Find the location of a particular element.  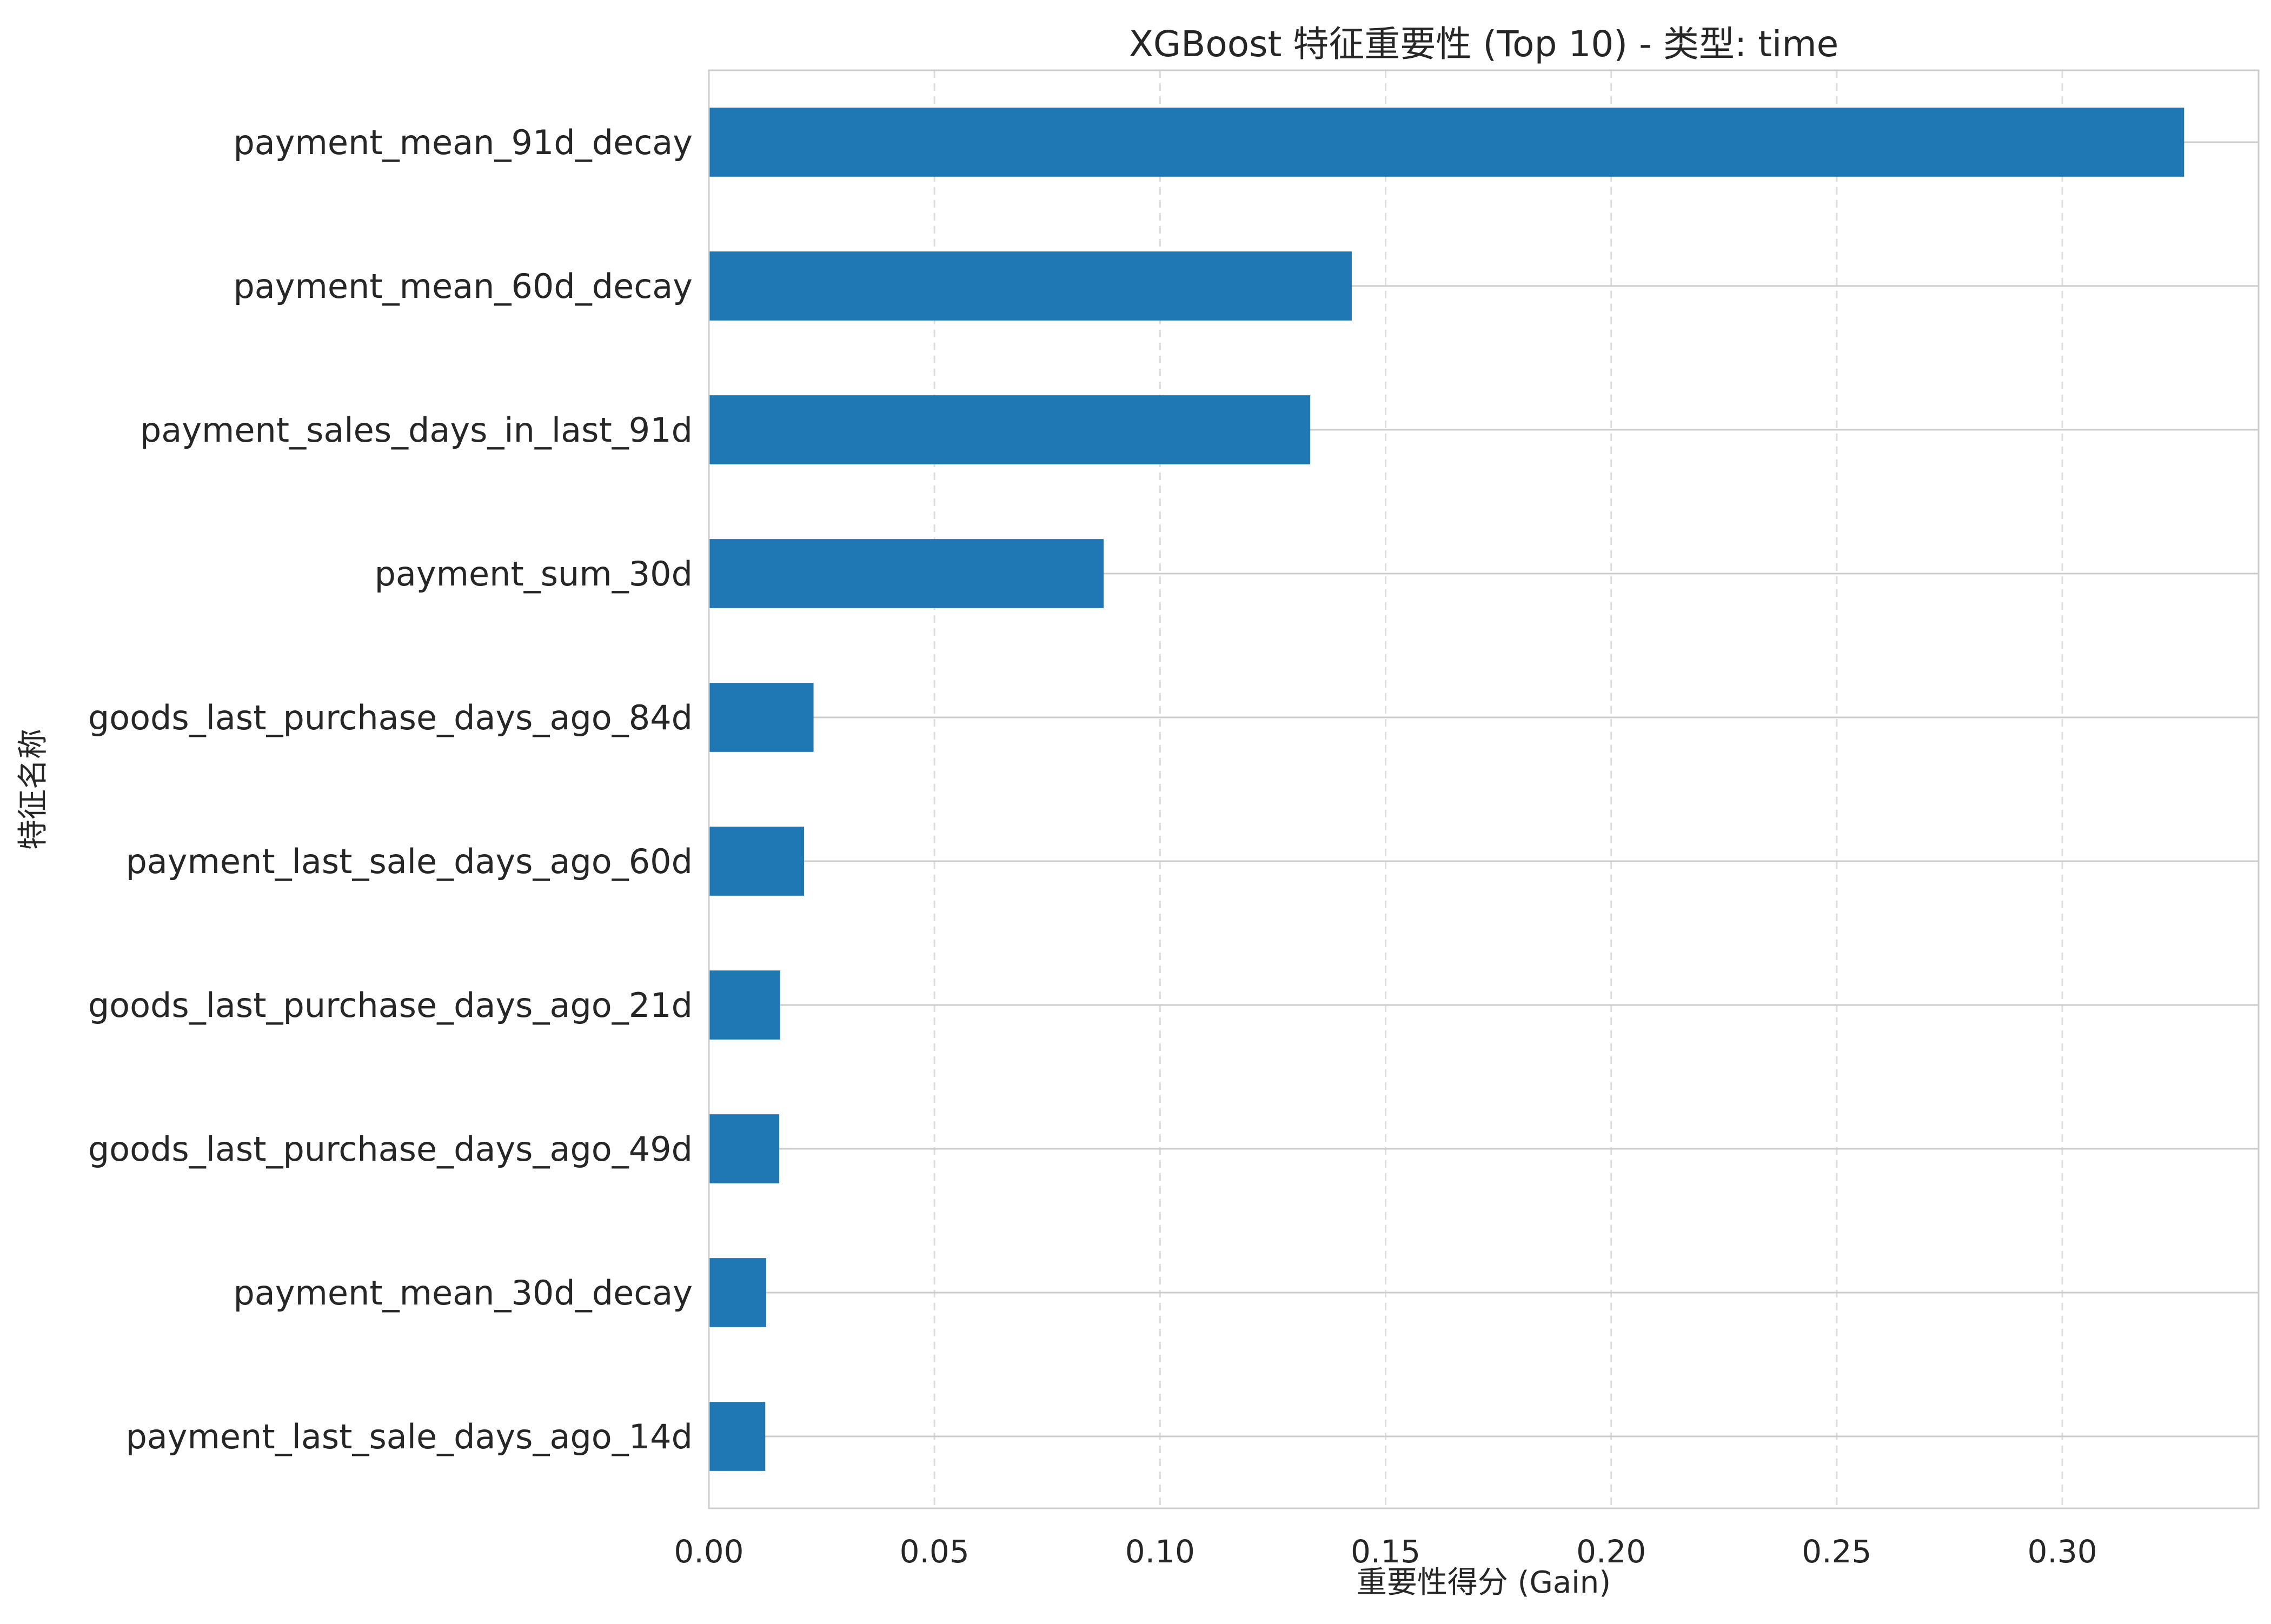

x-axis-label: 重要性得分 (Gain) is located at coordinates (1484, 1582).